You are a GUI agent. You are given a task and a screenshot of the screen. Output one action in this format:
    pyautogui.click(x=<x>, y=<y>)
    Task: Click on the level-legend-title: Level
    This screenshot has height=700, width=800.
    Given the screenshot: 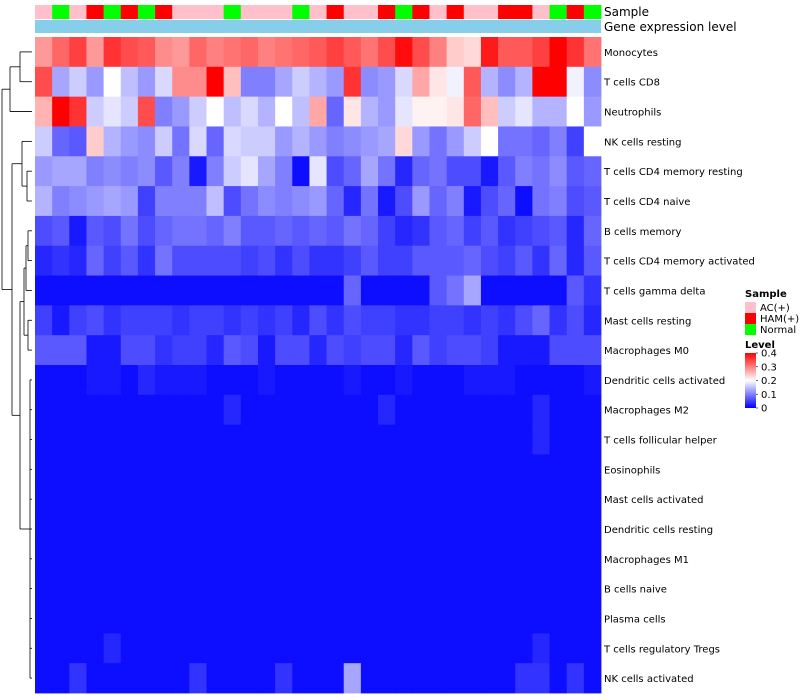 What is the action you would take?
    pyautogui.click(x=760, y=345)
    